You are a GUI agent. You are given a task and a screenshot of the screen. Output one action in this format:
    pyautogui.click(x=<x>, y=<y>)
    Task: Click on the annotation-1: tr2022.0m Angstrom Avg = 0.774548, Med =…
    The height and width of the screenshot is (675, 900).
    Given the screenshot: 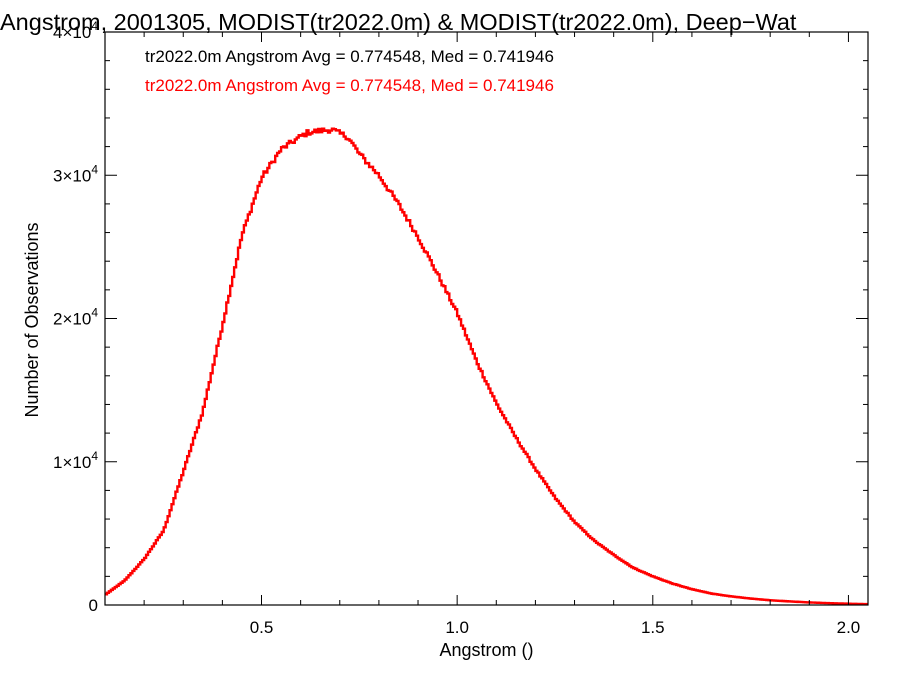 What is the action you would take?
    pyautogui.click(x=349, y=56)
    